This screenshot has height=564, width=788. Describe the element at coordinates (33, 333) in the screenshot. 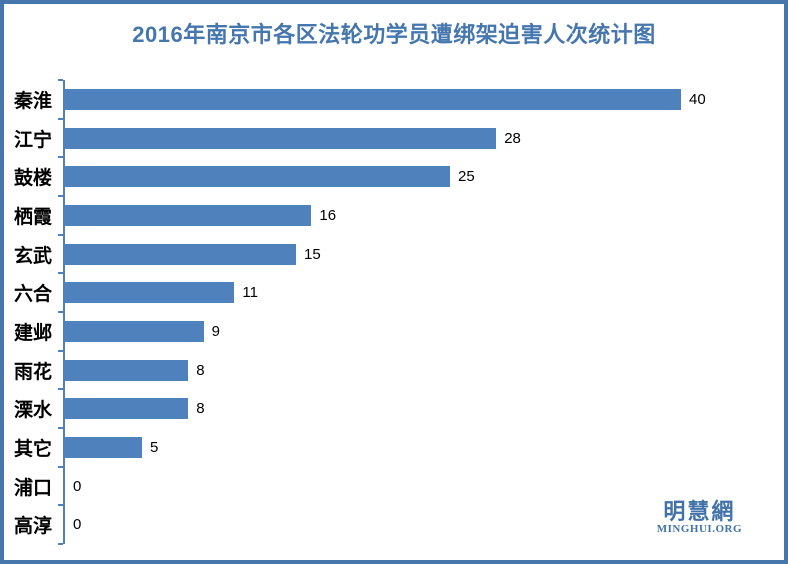

I see `category-label: 建邺` at that location.